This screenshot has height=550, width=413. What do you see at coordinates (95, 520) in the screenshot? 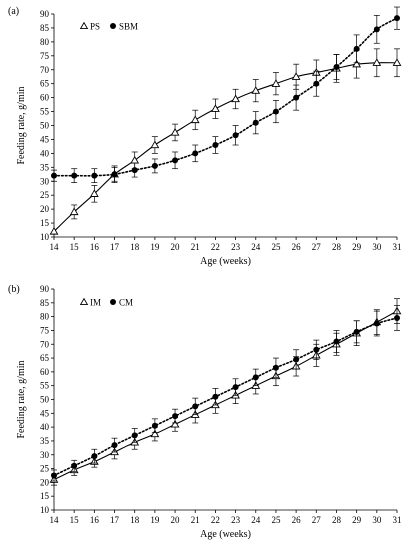
I see `x-tick-label: 16` at bounding box center [95, 520].